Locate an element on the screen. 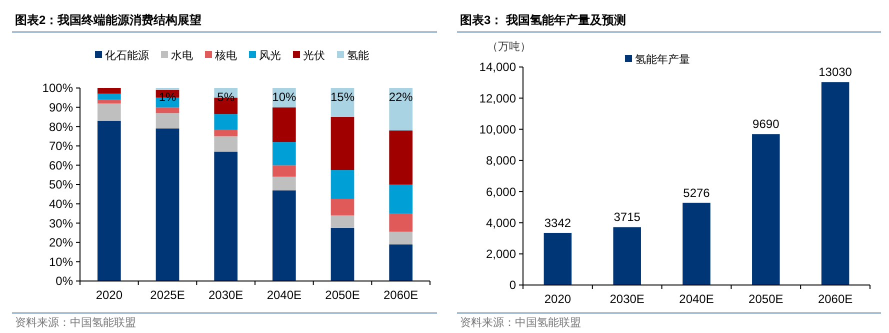 The height and width of the screenshot is (333, 889). data-label: 15% is located at coordinates (342, 97).